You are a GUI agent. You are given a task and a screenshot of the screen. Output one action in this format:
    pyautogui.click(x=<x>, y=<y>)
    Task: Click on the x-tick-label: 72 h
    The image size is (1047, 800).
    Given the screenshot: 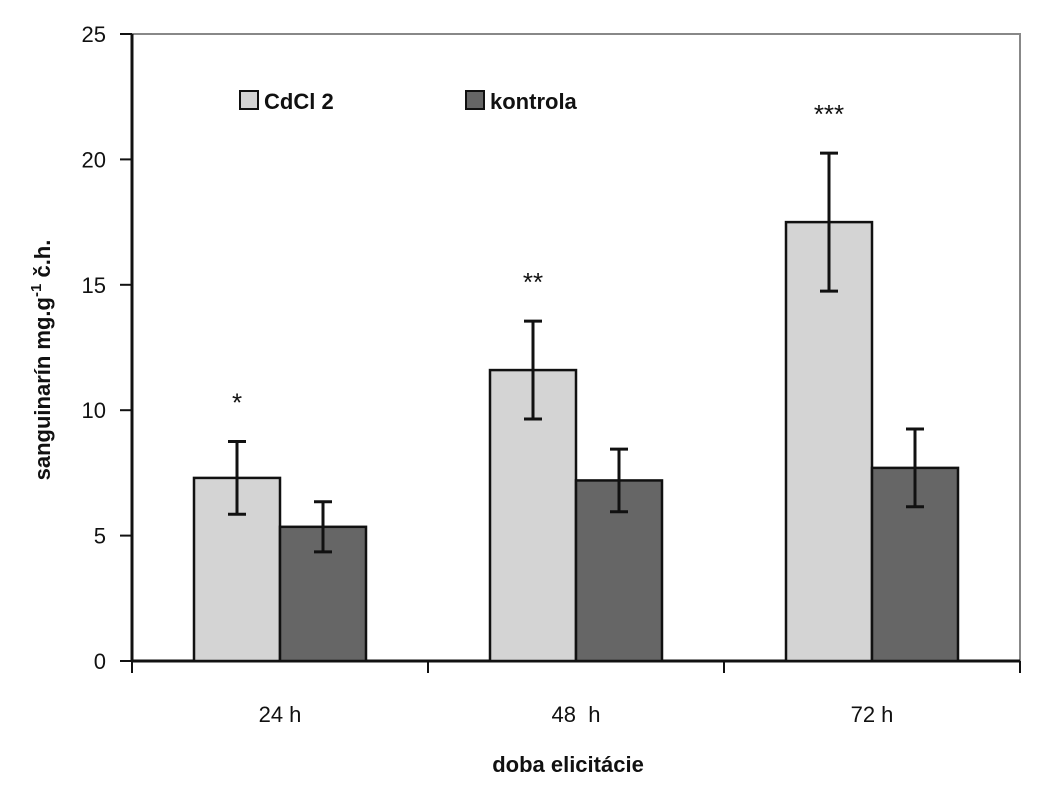 What is the action you would take?
    pyautogui.click(x=872, y=714)
    